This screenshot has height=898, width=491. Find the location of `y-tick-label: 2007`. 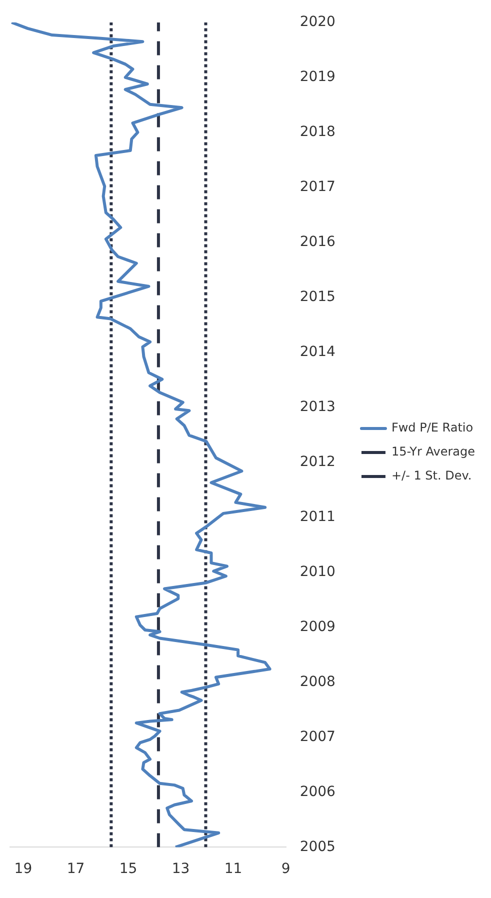

y-tick-label: 2007 is located at coordinates (318, 736).